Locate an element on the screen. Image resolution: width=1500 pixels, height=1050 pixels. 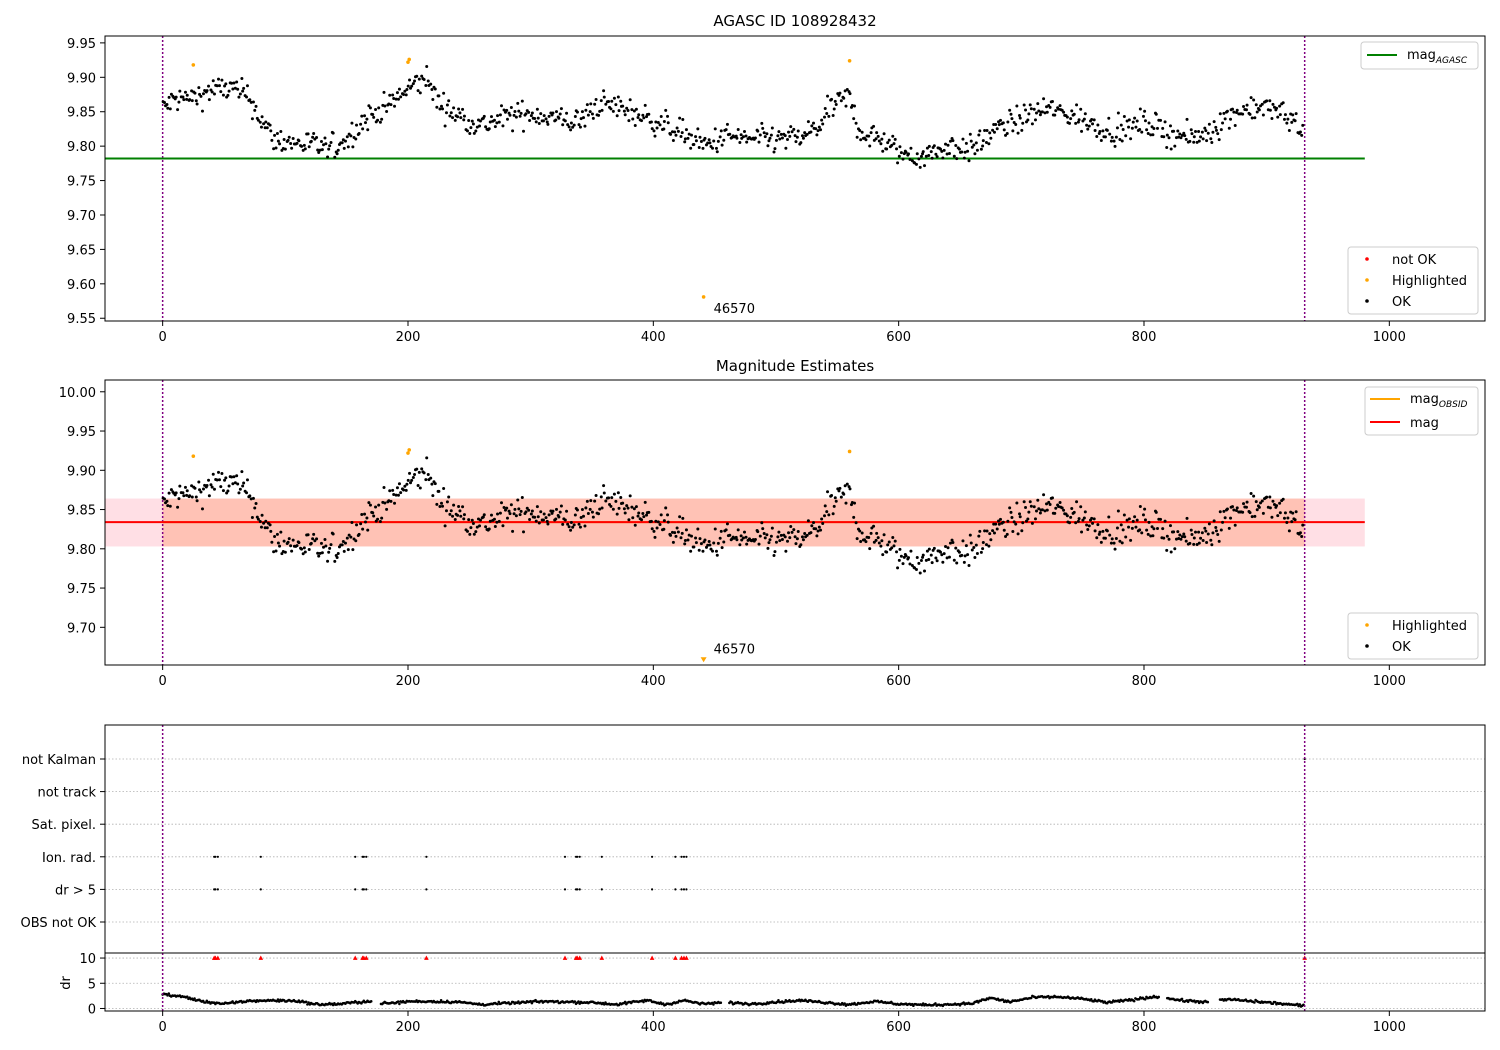
panel-2-legend-bottom: Highlighted OK is located at coordinates (1413, 636).